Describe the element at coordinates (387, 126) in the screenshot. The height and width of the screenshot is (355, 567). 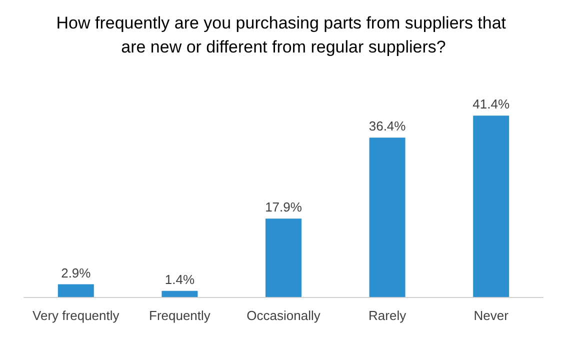
I see `data-label: 36.4%` at that location.